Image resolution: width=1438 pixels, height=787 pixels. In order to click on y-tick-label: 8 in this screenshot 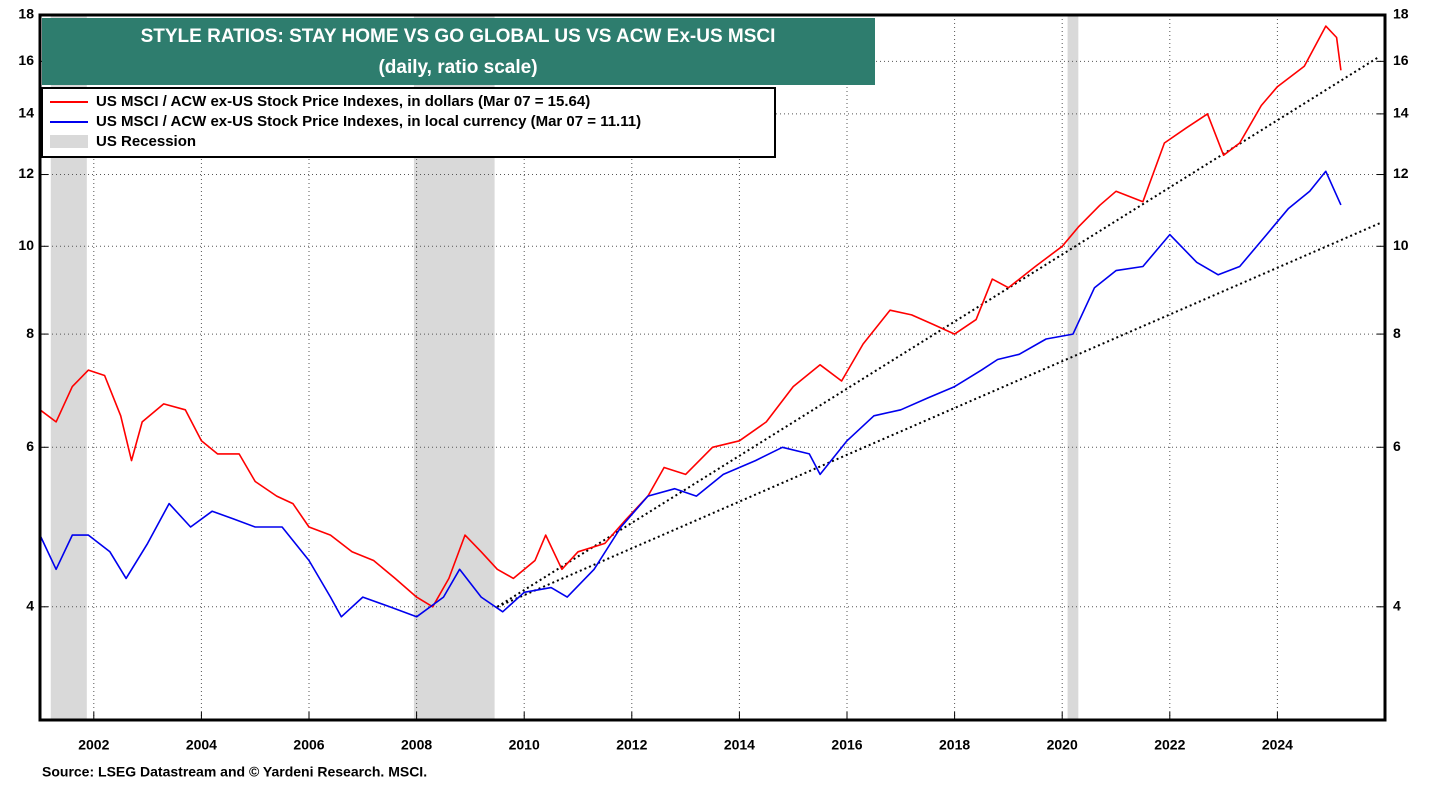, I will do `click(30, 333)`.